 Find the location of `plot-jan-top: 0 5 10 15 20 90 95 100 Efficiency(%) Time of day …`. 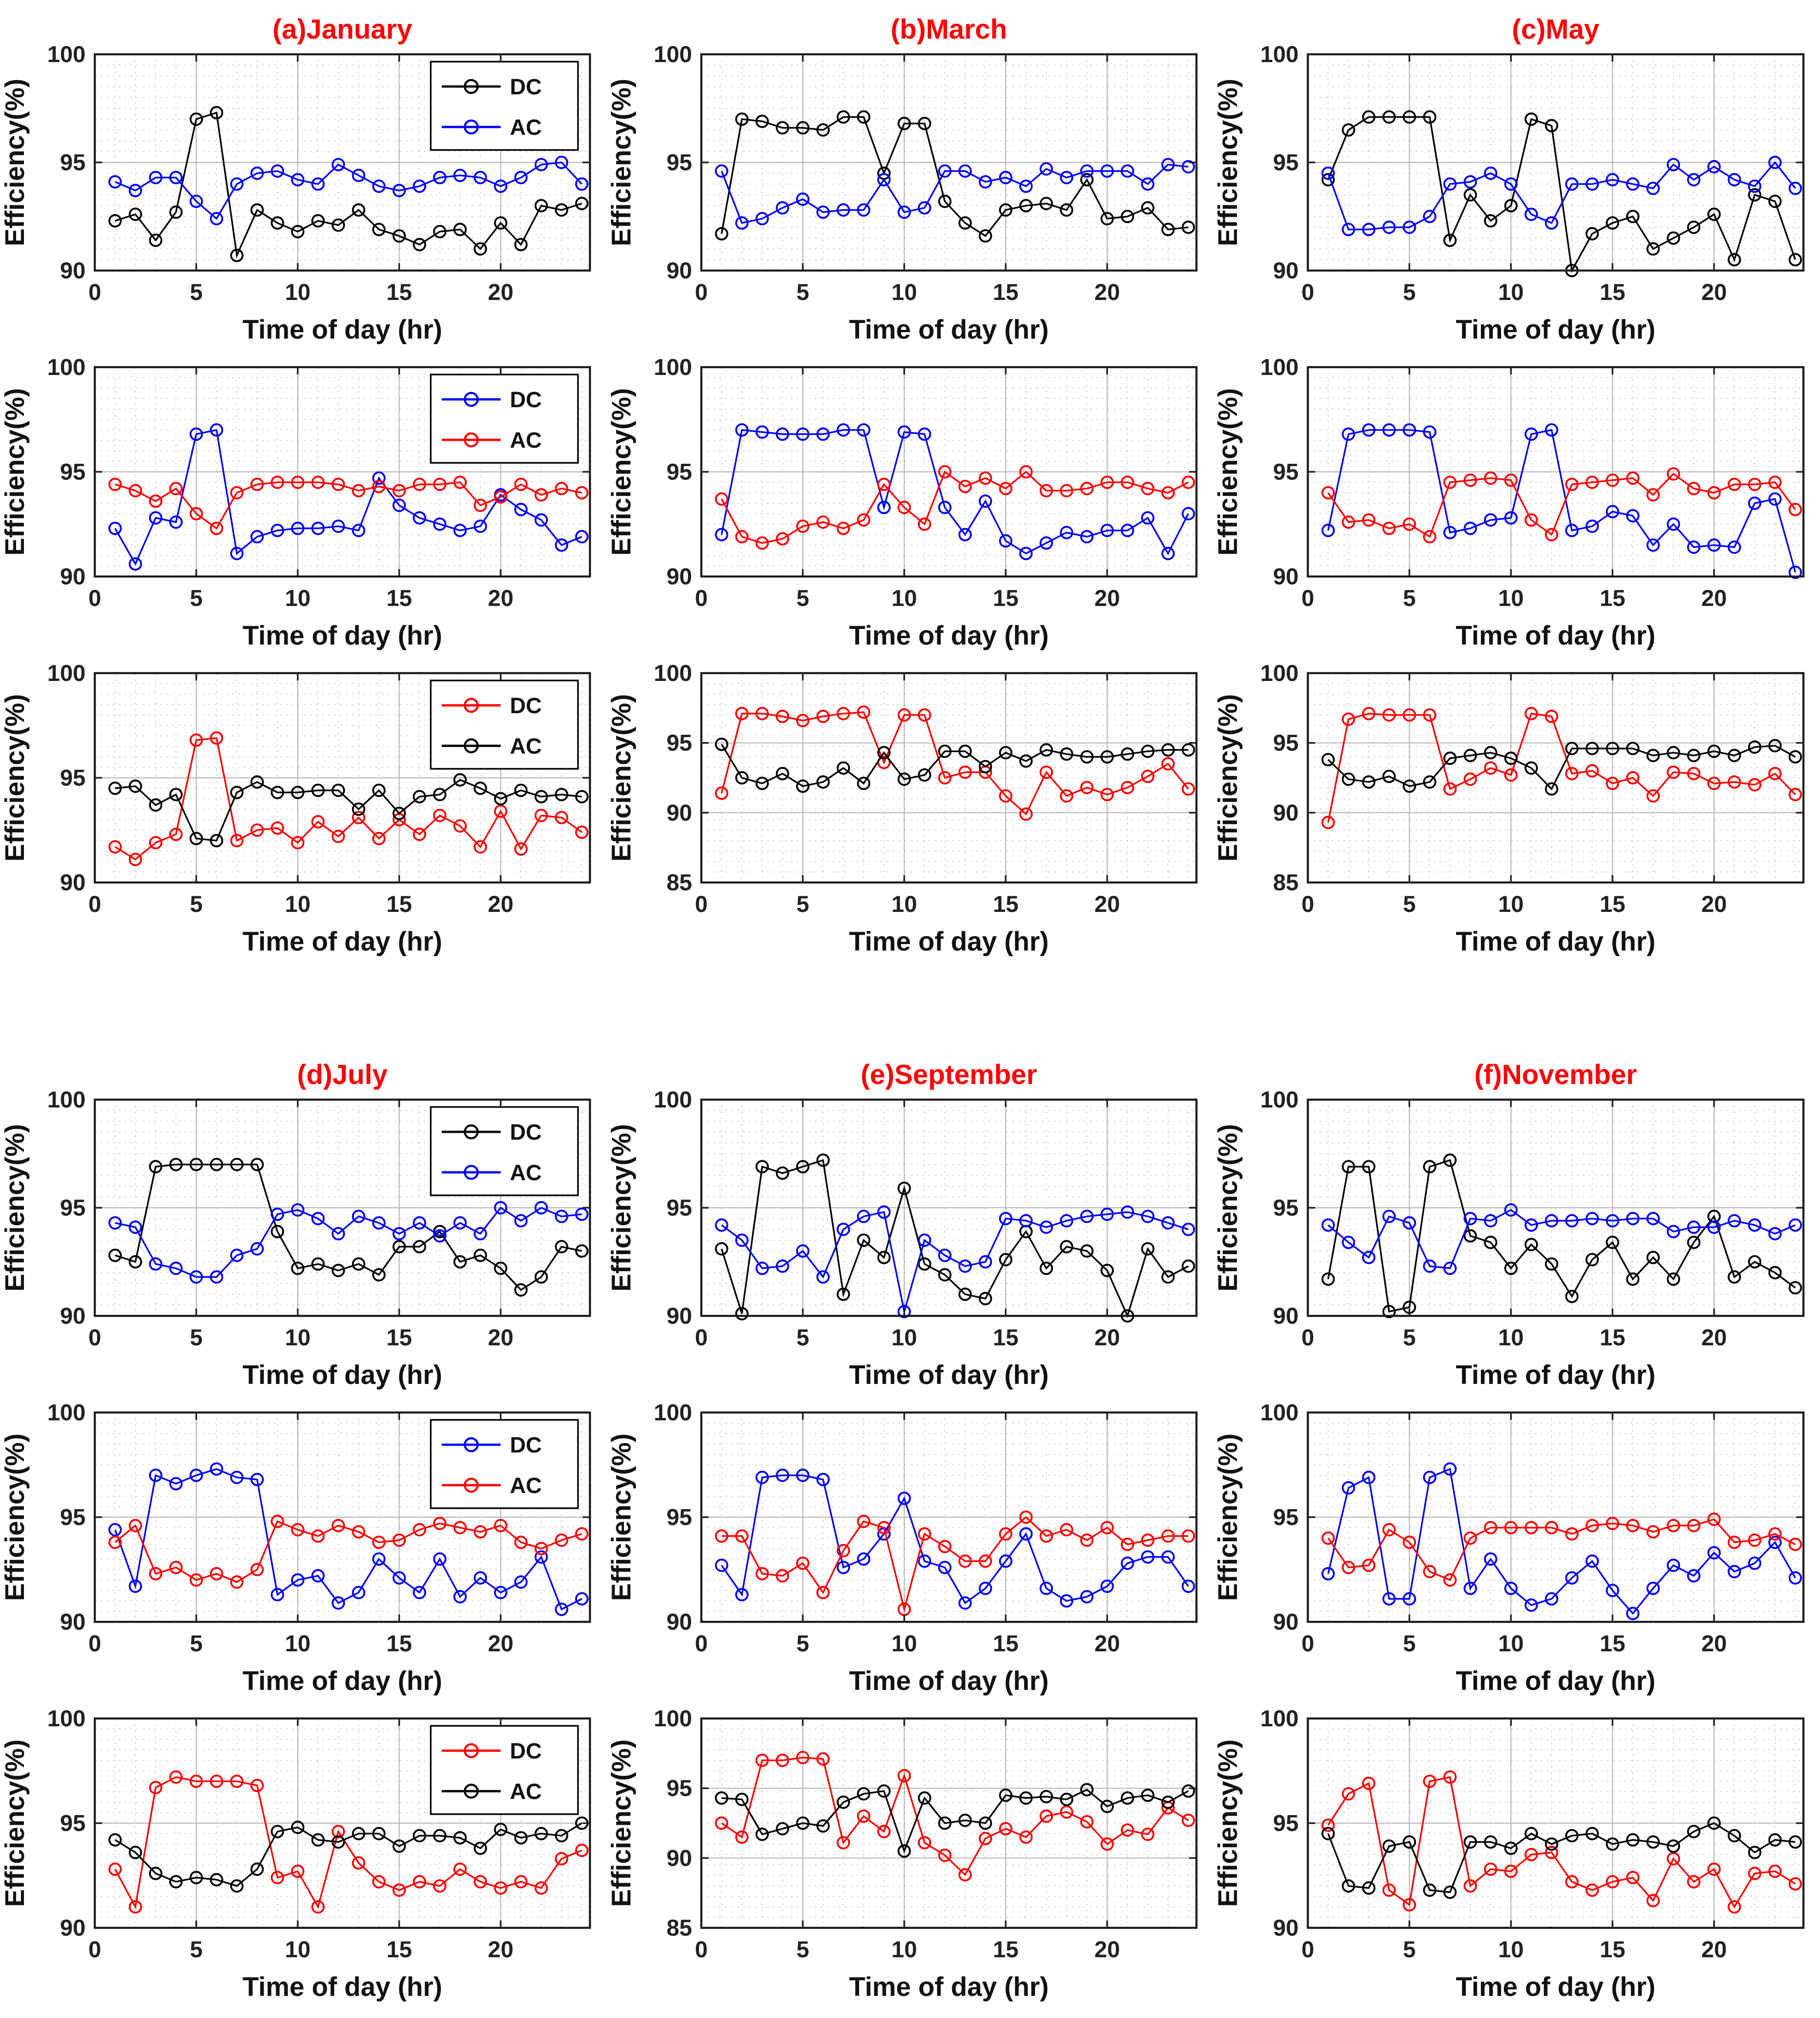

plot-jan-top: 0 5 10 15 20 90 95 100 Efficiency(%) Time of day … is located at coordinates (295, 180).